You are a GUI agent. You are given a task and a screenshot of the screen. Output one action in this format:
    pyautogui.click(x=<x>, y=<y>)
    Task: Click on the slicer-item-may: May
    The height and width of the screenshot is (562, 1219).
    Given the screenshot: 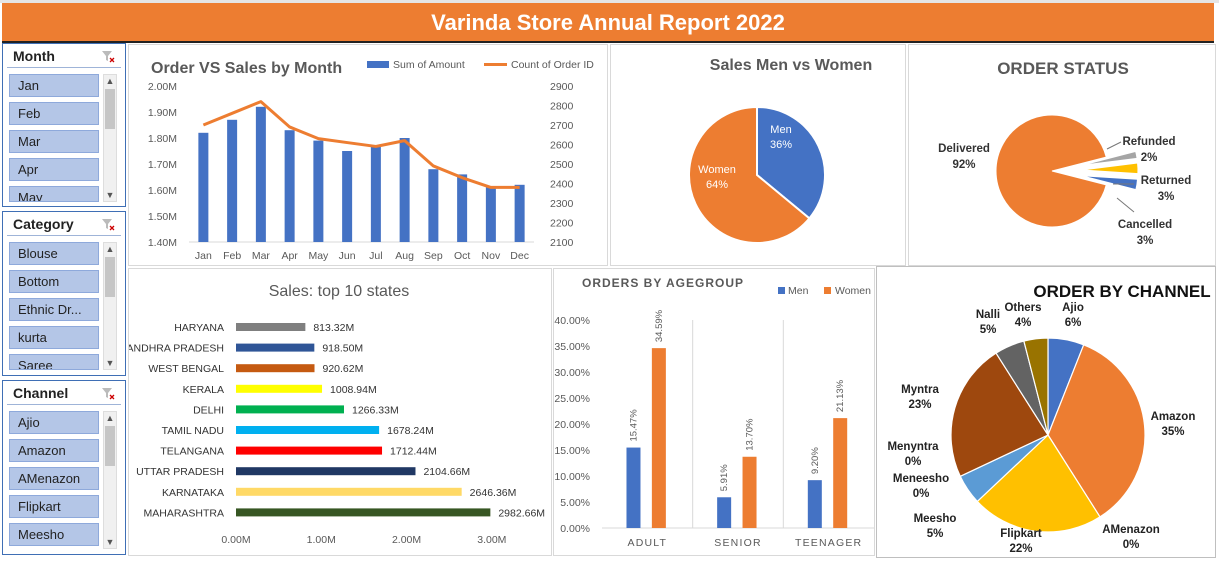 What is the action you would take?
    pyautogui.click(x=54, y=194)
    